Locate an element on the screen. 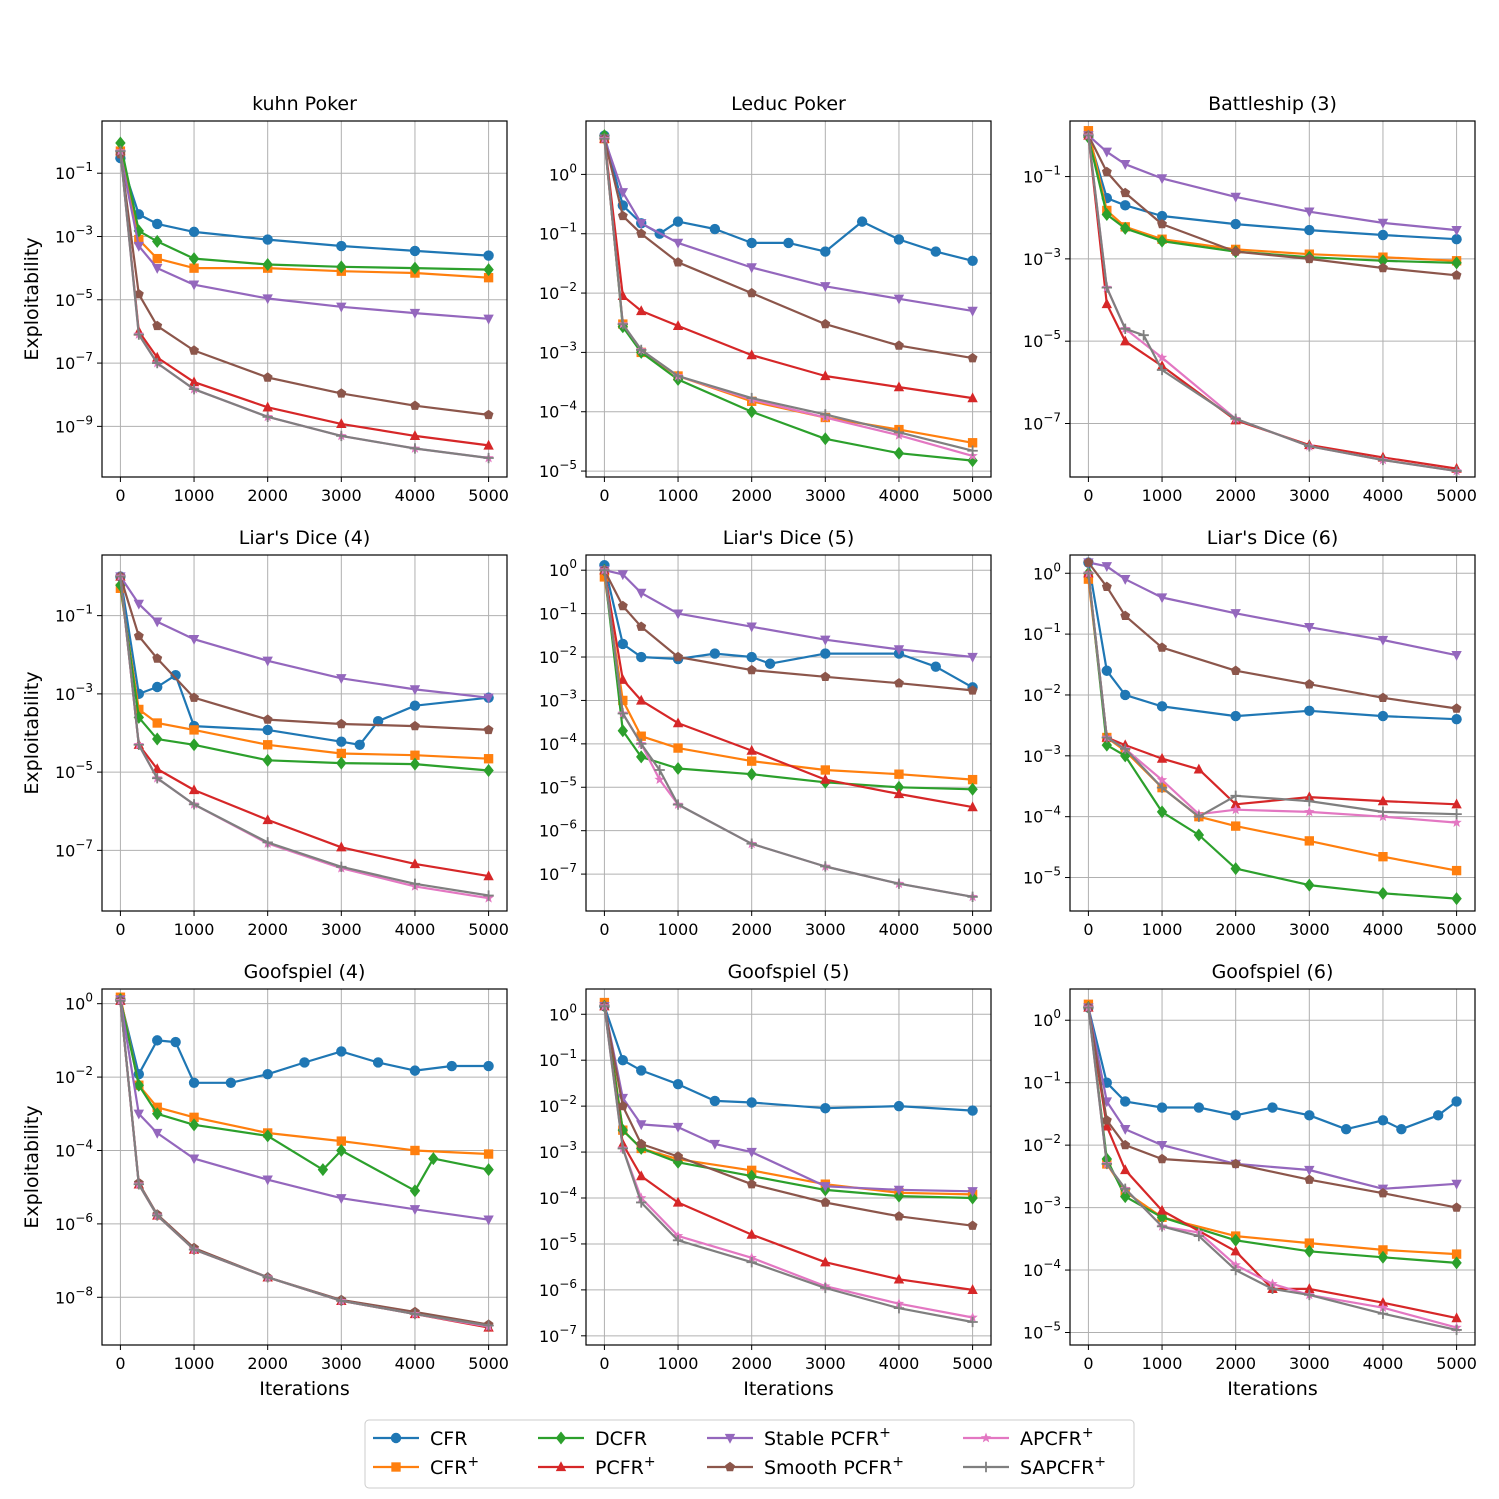 This screenshot has width=1499, height=1499. y-tick-label: 10⁻³ is located at coordinates (1042, 257).